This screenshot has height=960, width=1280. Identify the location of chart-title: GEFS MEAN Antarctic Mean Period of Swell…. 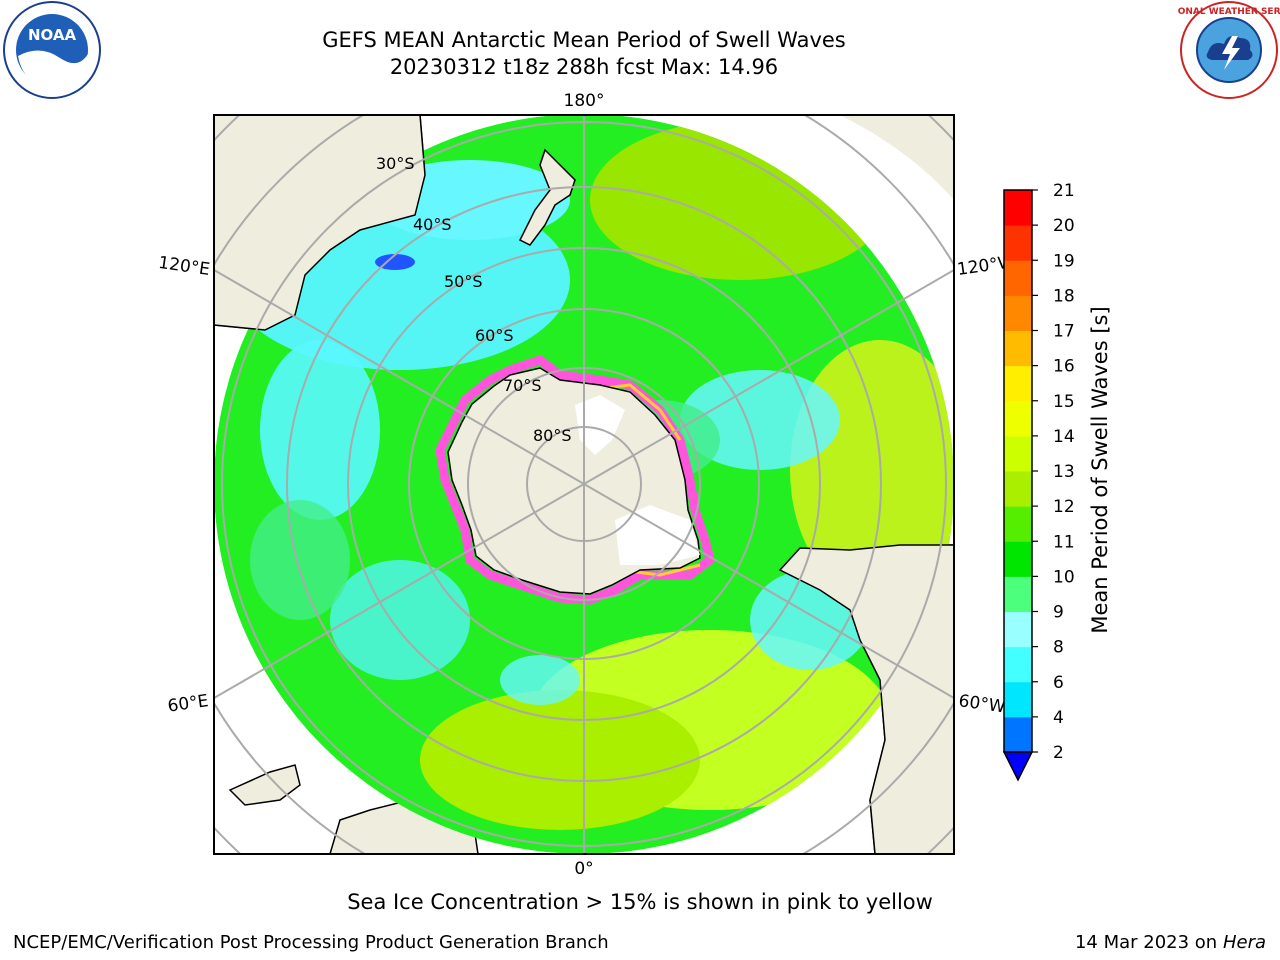
(584, 40).